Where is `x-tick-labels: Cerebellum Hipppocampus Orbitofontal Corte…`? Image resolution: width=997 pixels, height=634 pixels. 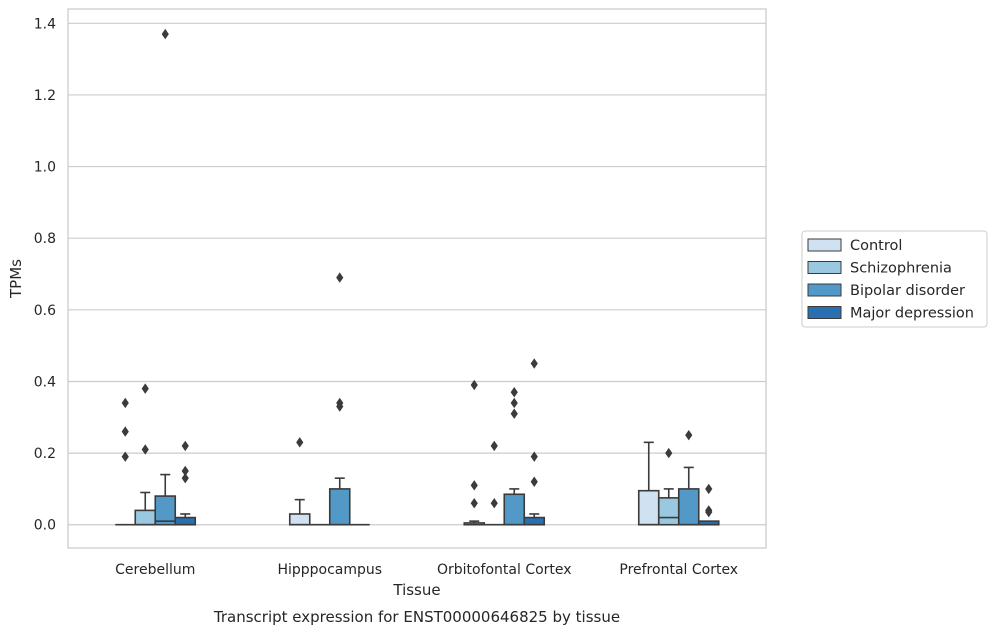
x-tick-labels: Cerebellum Hipppocampus Orbitofontal Corte… is located at coordinates (426, 570).